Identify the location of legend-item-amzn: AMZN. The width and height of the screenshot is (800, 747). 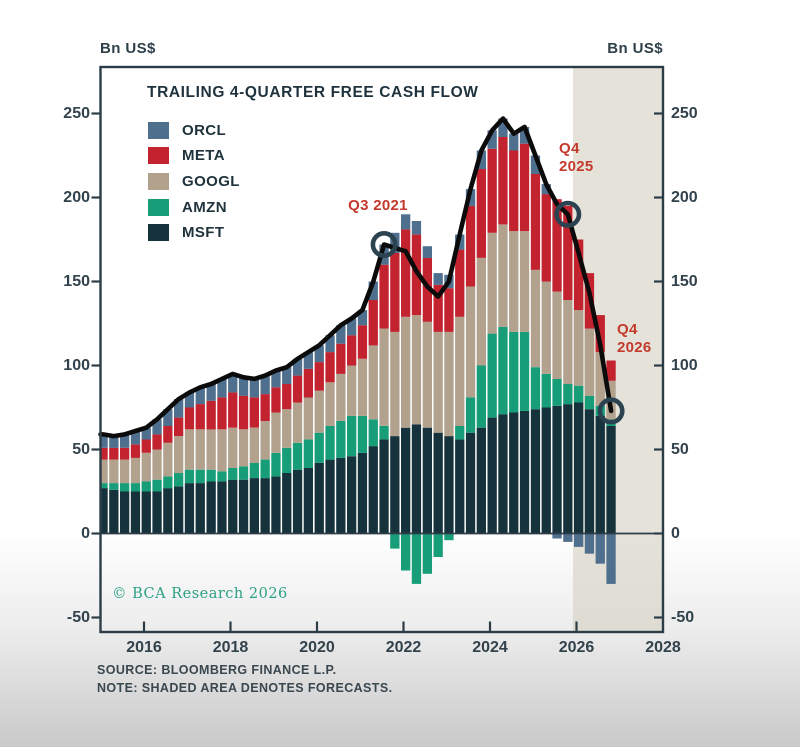
(187, 207).